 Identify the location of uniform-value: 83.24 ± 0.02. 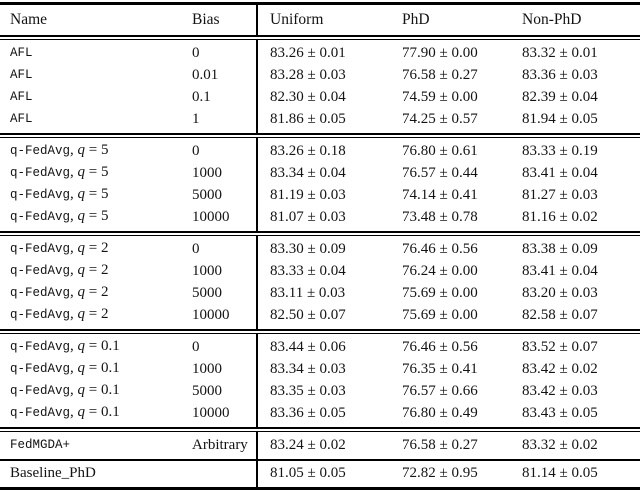
(323, 445).